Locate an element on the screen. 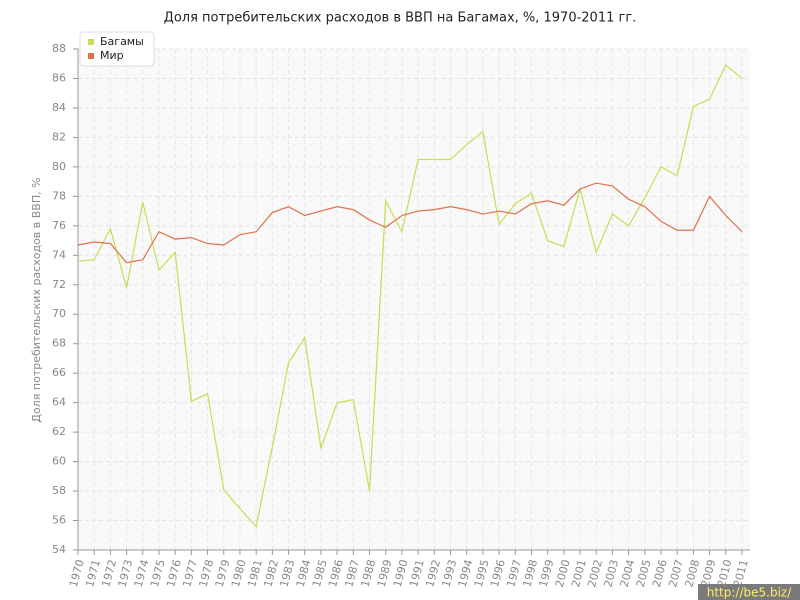 The width and height of the screenshot is (800, 600). y-tick-label: 68 is located at coordinates (59, 343).